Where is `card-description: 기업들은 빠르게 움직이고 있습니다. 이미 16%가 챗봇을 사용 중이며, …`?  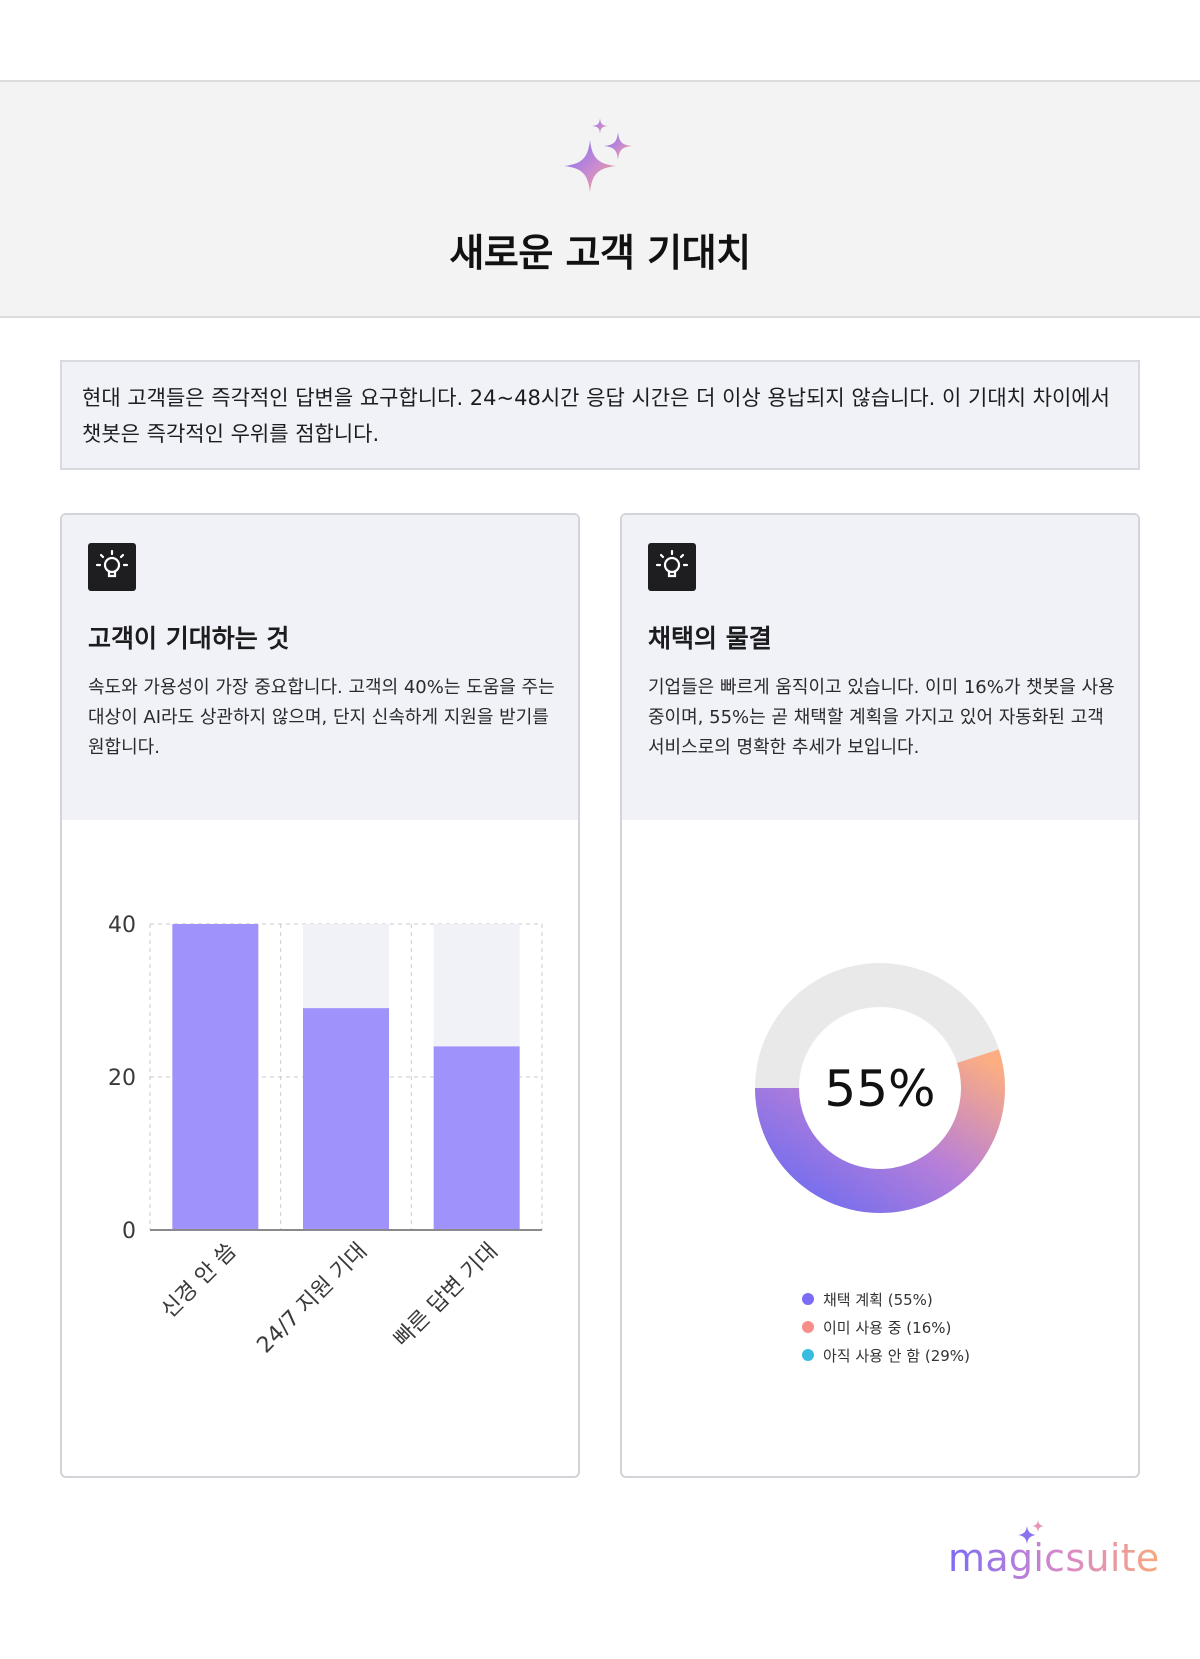
card-description: 기업들은 빠르게 움직이고 있습니다. 이미 16%가 챗봇을 사용 중이며, … is located at coordinates (881, 717).